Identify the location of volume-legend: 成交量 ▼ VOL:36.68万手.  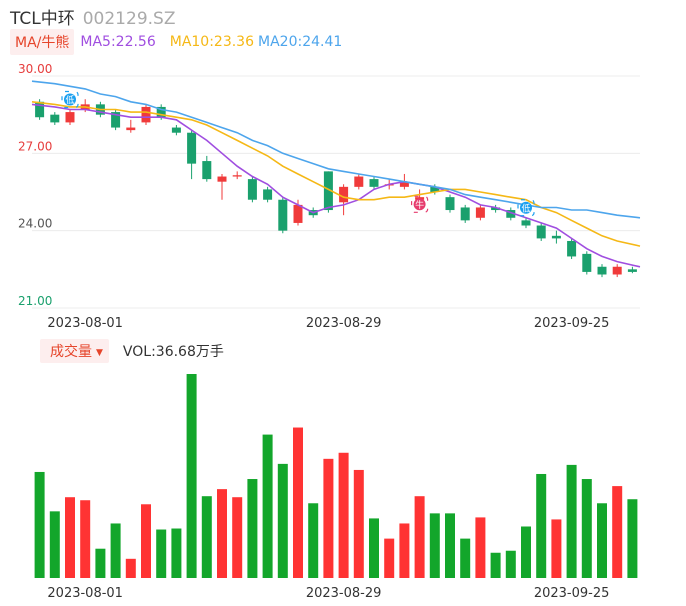
(132, 351).